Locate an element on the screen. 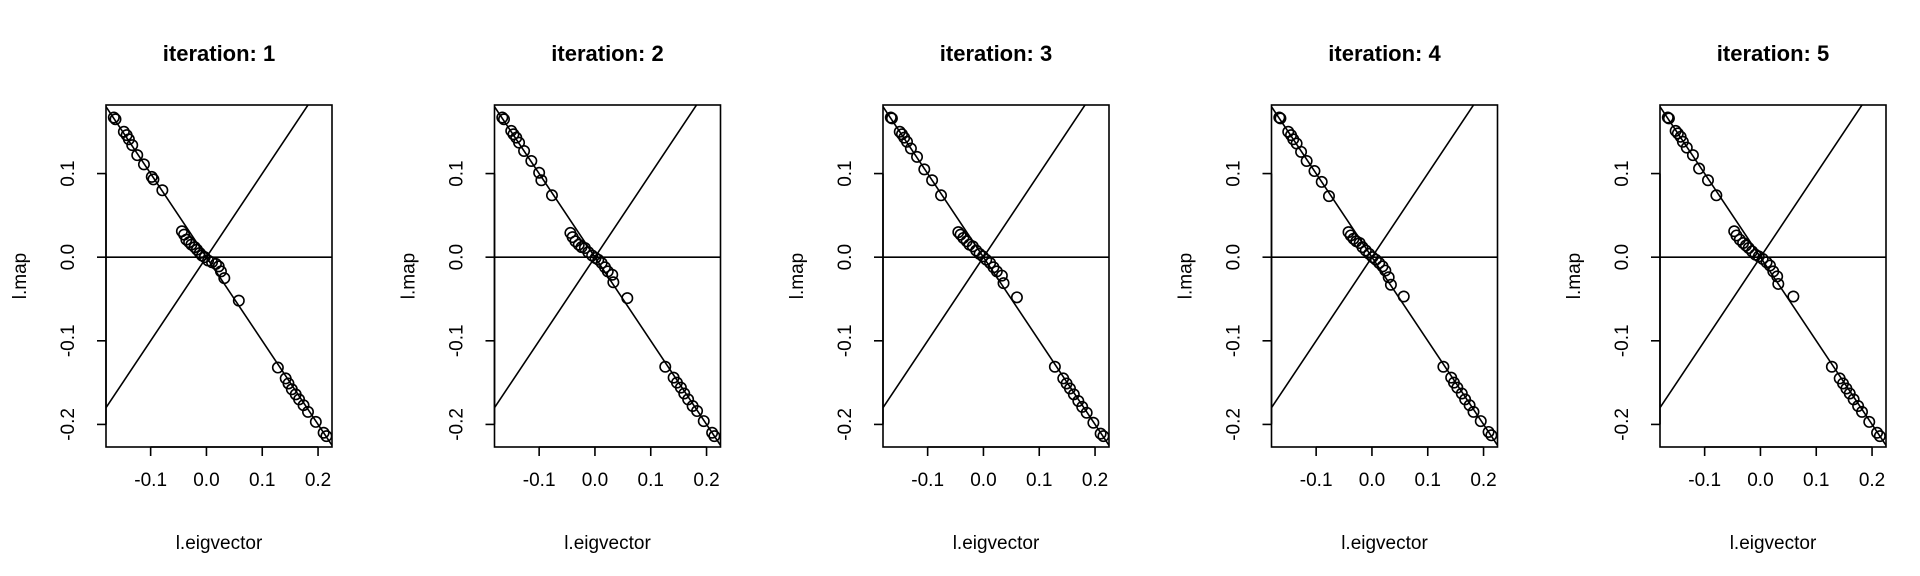 The width and height of the screenshot is (1920, 576). x-tick-label: -0.1 is located at coordinates (539, 480).